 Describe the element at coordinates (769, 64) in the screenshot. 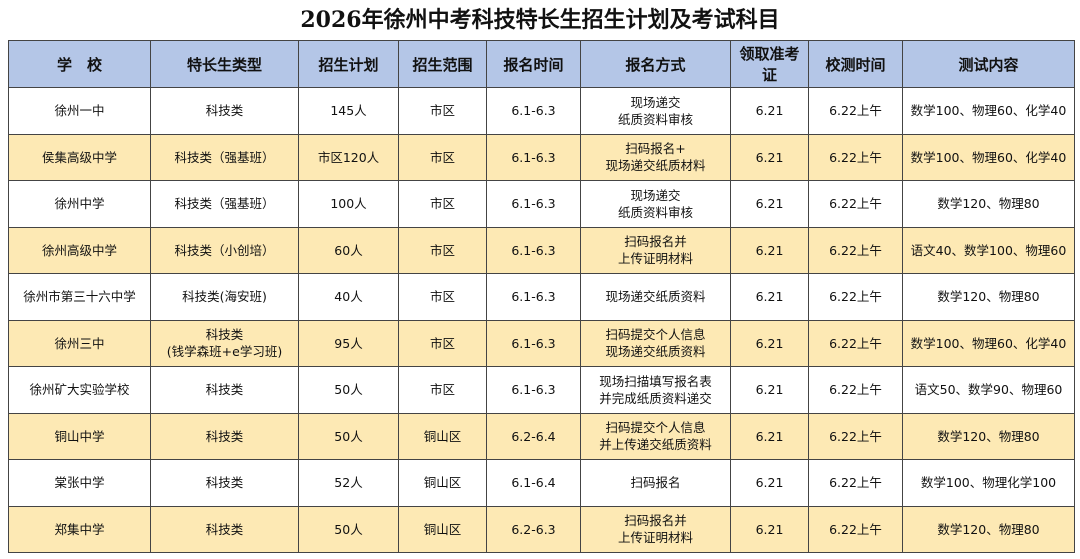

I see `header-cell: 领取准考证` at that location.